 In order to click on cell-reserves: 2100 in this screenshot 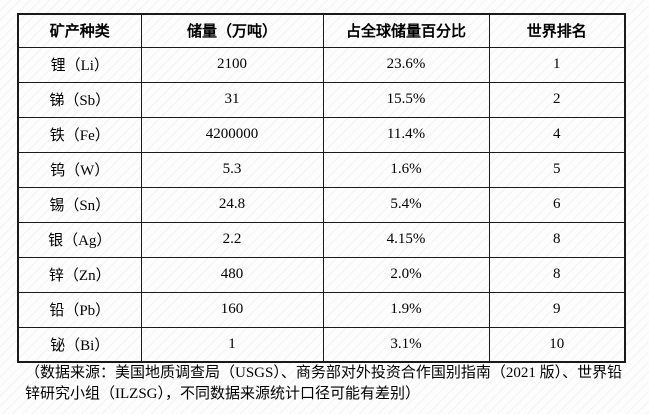, I will do `click(232, 64)`.